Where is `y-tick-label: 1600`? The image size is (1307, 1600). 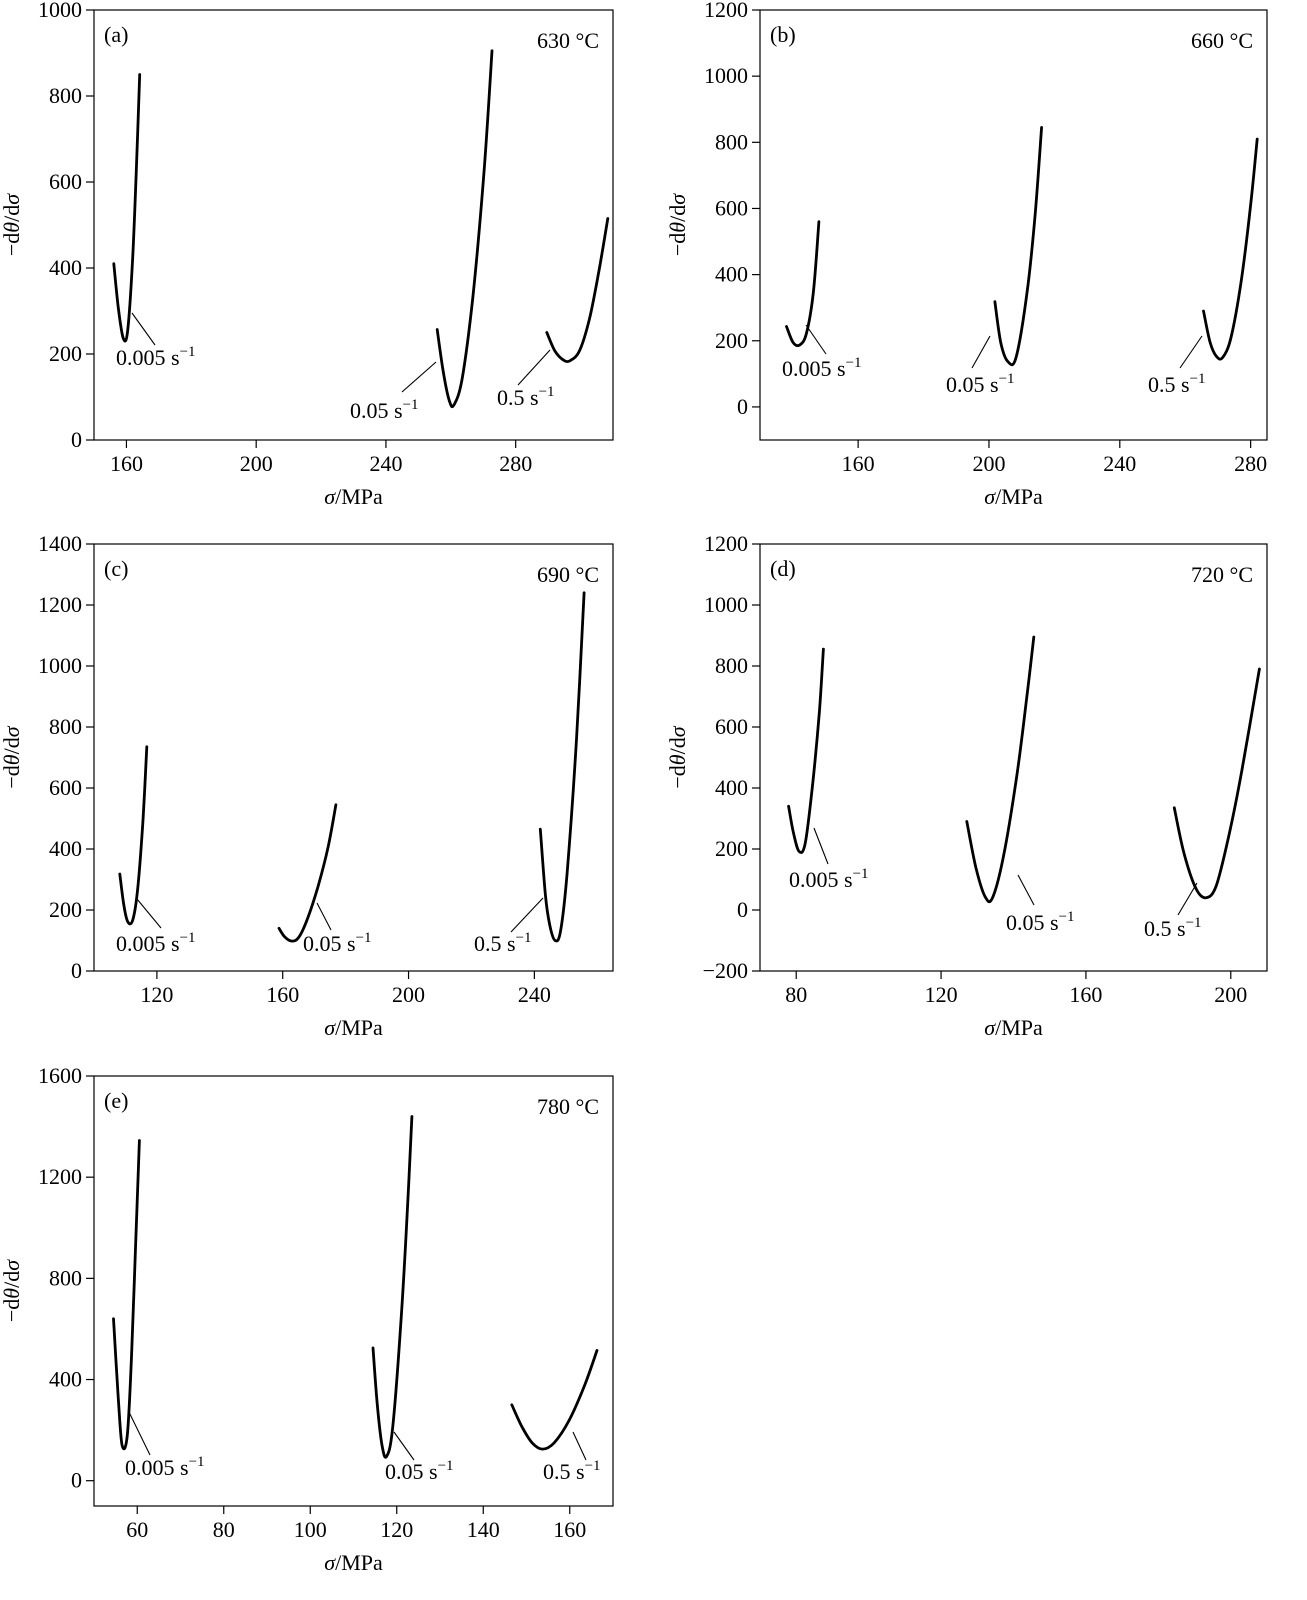
y-tick-label: 1600 is located at coordinates (60, 1075).